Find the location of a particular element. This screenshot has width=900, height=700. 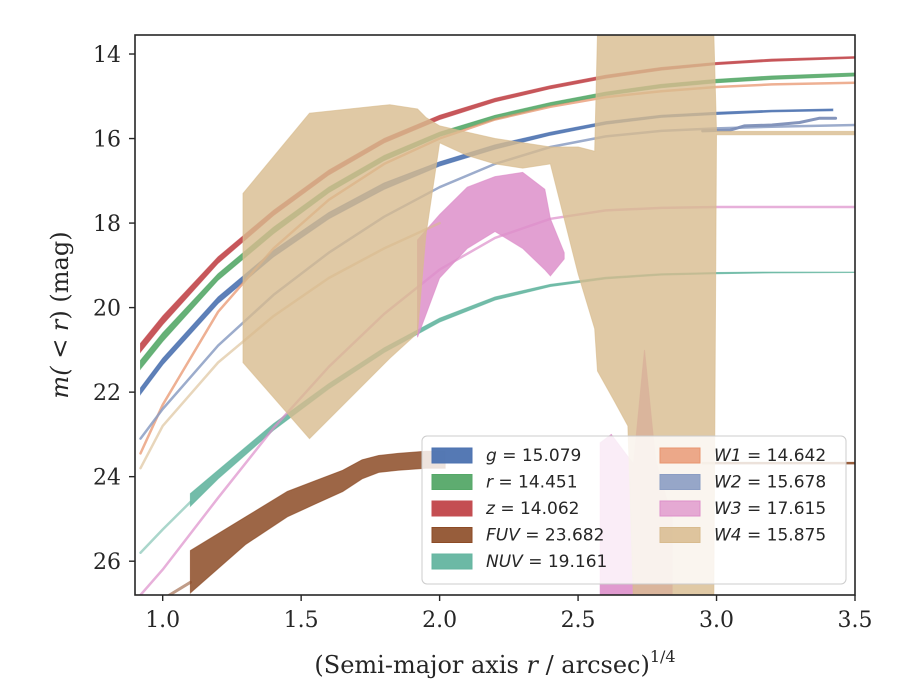

legend-label-fuv: FUV = 23.682 is located at coordinates (545, 536).